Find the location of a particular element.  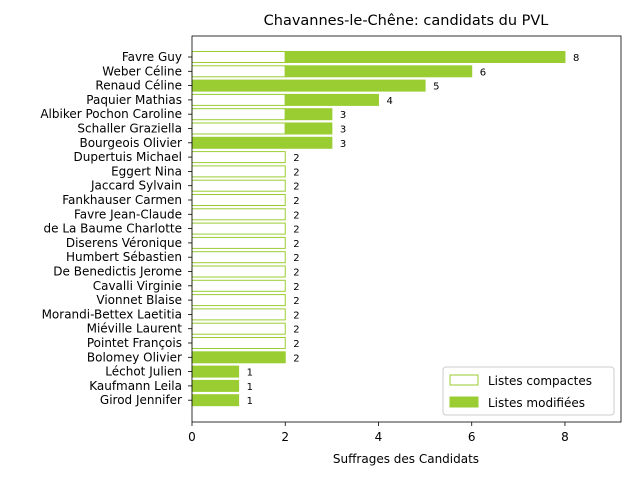

category-label: Cavalli Virginie is located at coordinates (137, 286).